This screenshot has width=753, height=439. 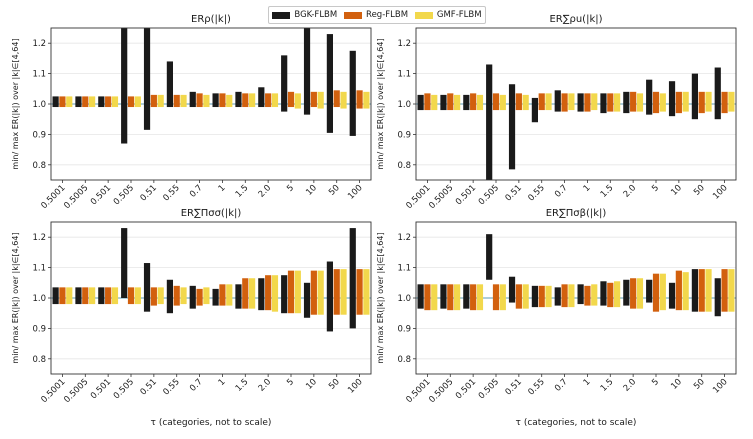 I want to click on chart-title: ER∑ρu(|k|), so click(x=575, y=19).